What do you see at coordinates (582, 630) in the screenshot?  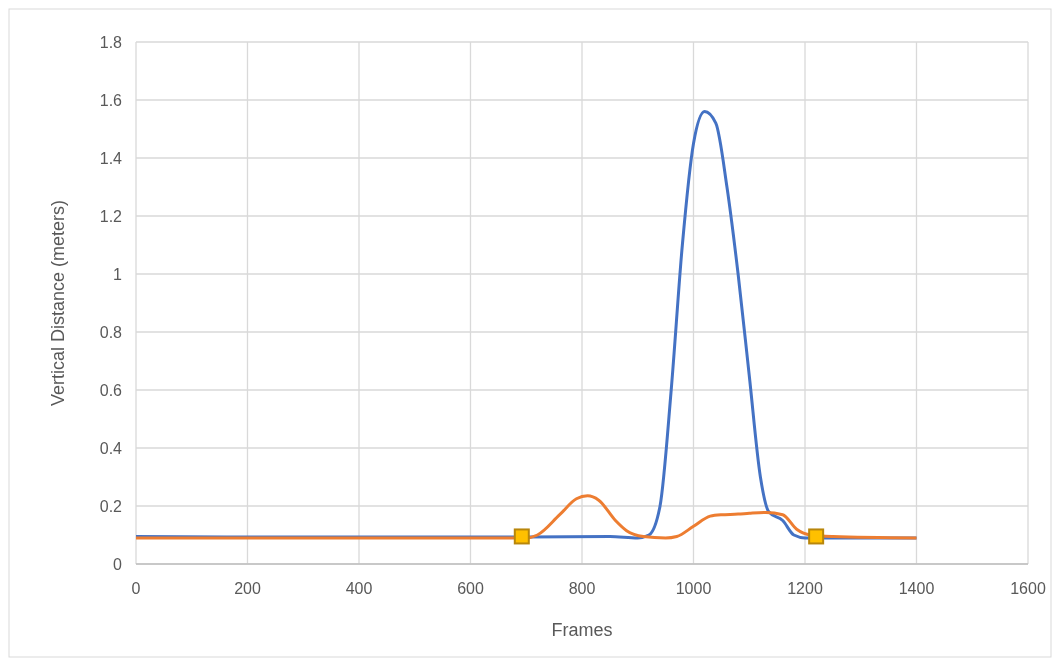 I see `x-axis-title: Frames` at bounding box center [582, 630].